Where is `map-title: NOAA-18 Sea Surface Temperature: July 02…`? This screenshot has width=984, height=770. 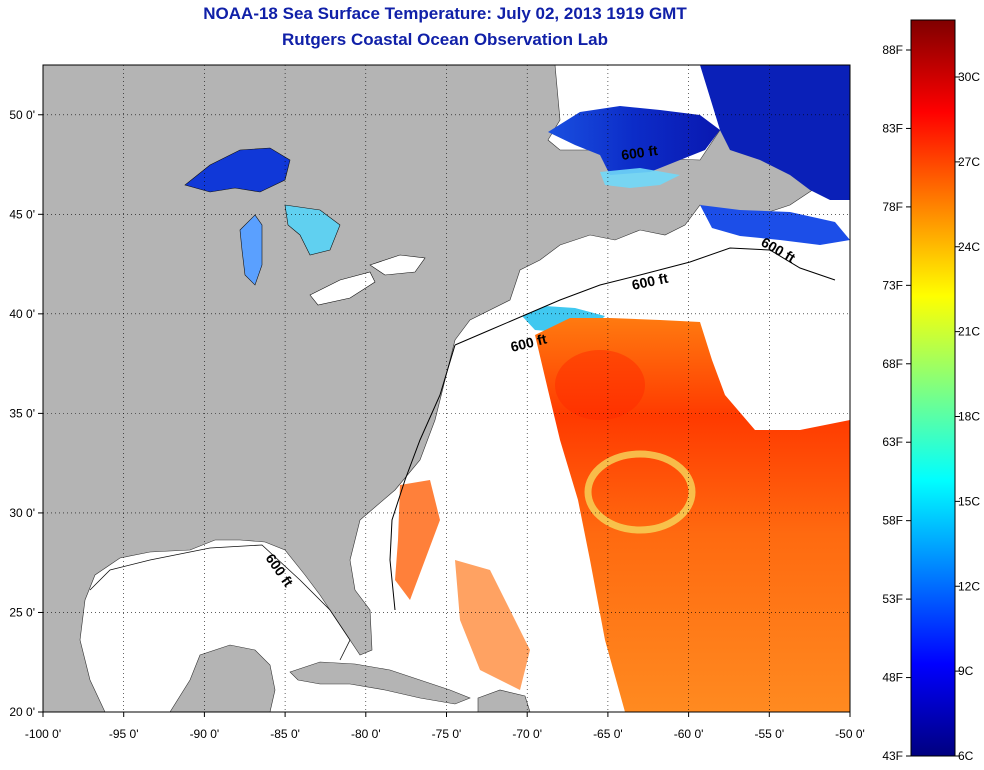
map-title: NOAA-18 Sea Surface Temperature: July 02… is located at coordinates (445, 13).